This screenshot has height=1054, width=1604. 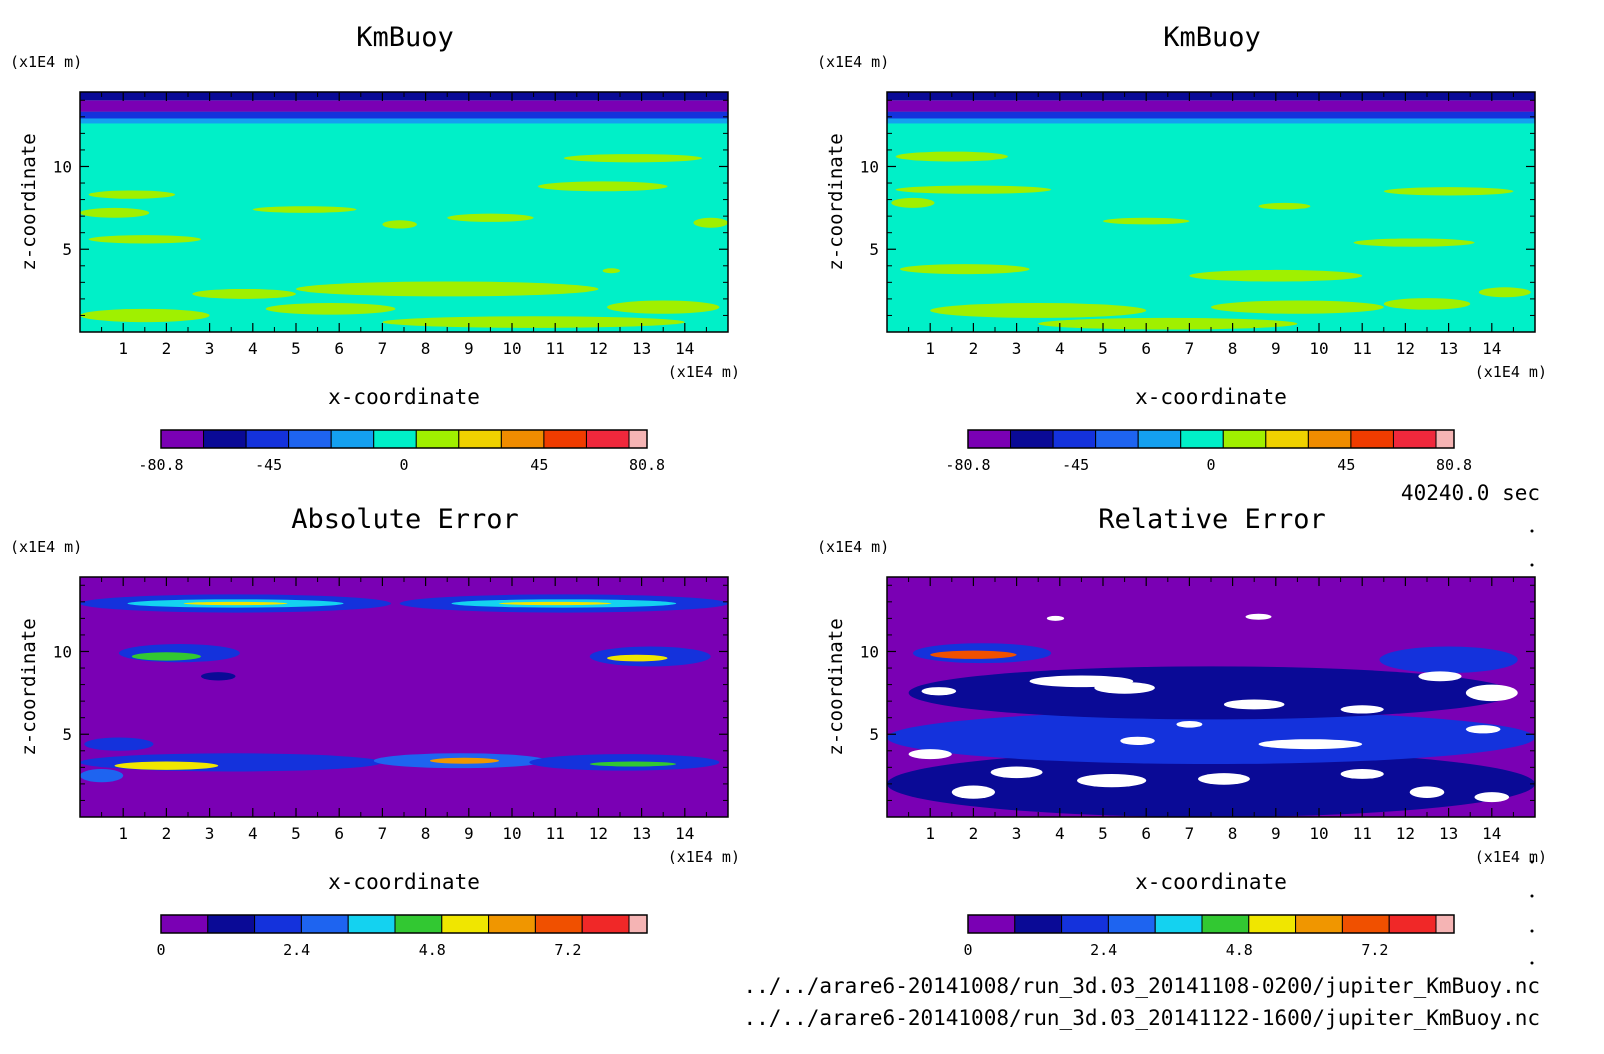 I want to click on heatmap-band, so click(x=404, y=106).